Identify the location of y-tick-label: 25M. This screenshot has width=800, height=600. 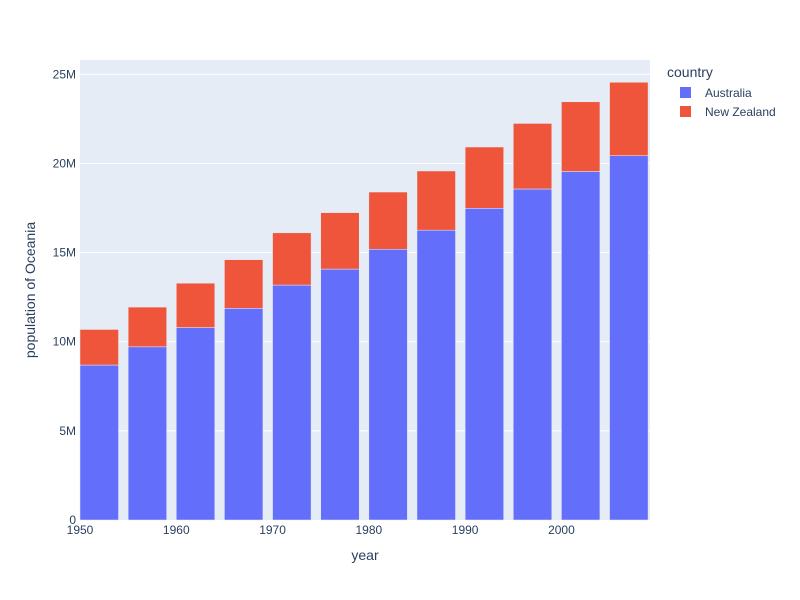
(64, 74).